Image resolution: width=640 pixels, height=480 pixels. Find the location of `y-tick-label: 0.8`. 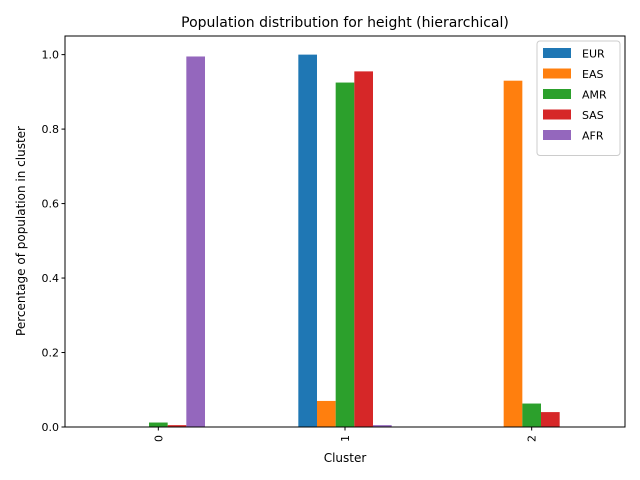

y-tick-label: 0.8 is located at coordinates (51, 129).